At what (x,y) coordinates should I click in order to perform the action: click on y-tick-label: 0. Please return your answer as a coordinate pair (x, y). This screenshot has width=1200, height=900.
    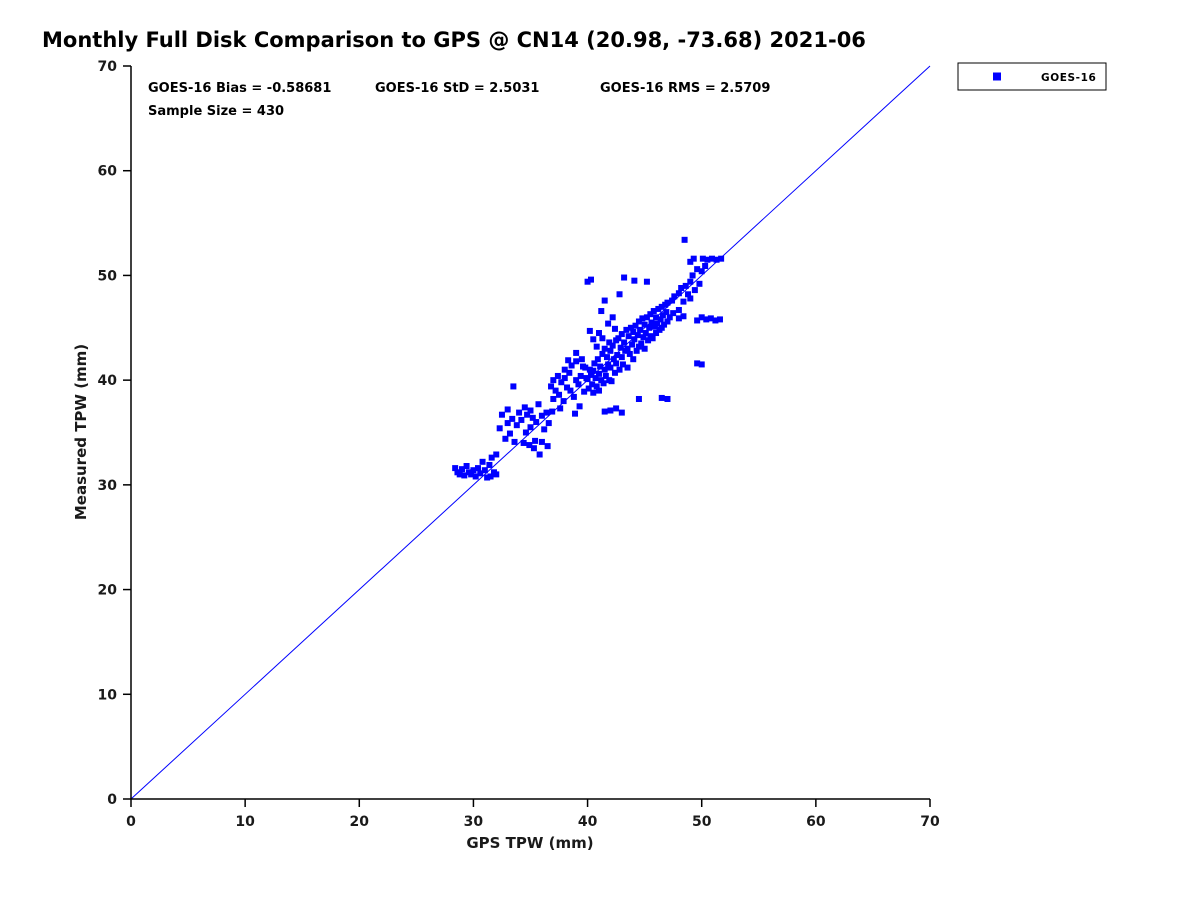
    Looking at the image, I should click on (112, 800).